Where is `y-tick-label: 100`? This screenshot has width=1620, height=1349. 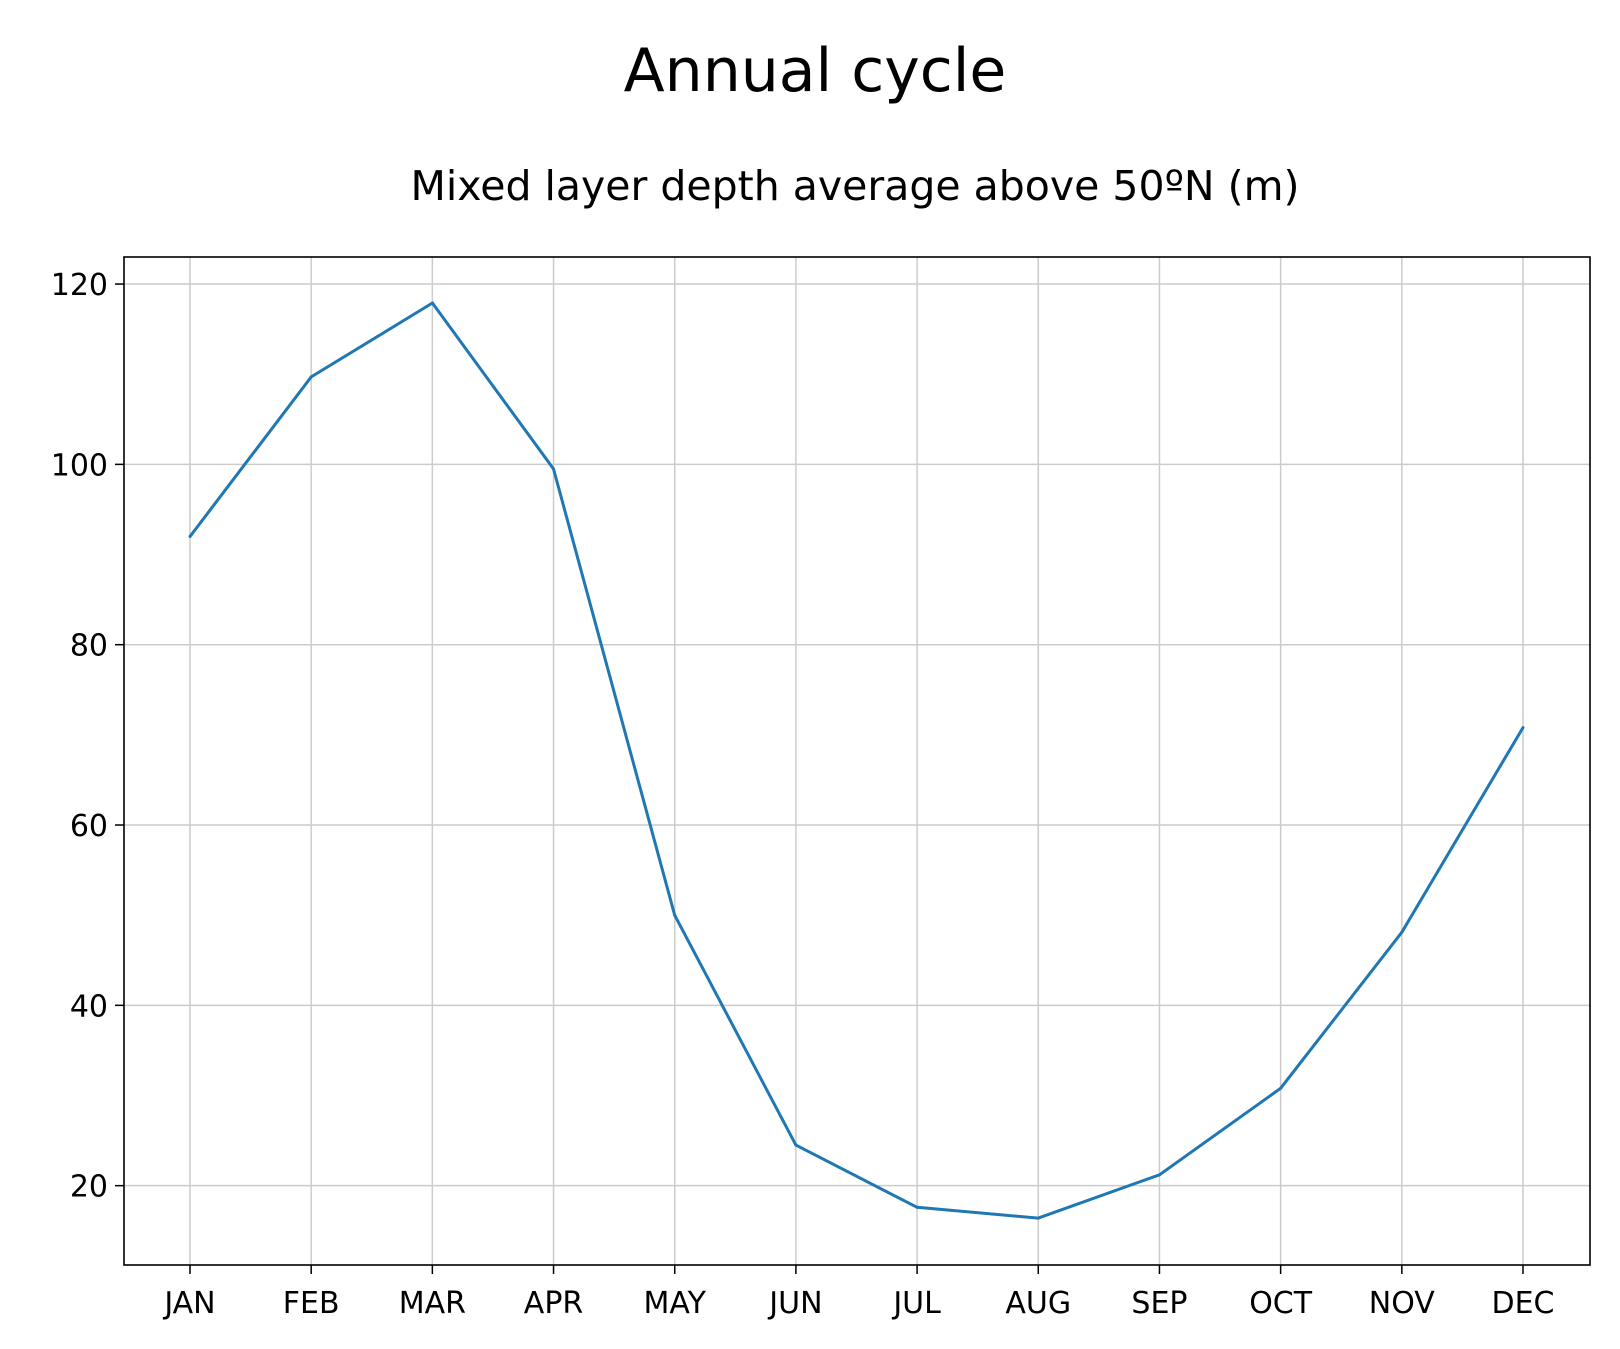
y-tick-label: 100 is located at coordinates (79, 465).